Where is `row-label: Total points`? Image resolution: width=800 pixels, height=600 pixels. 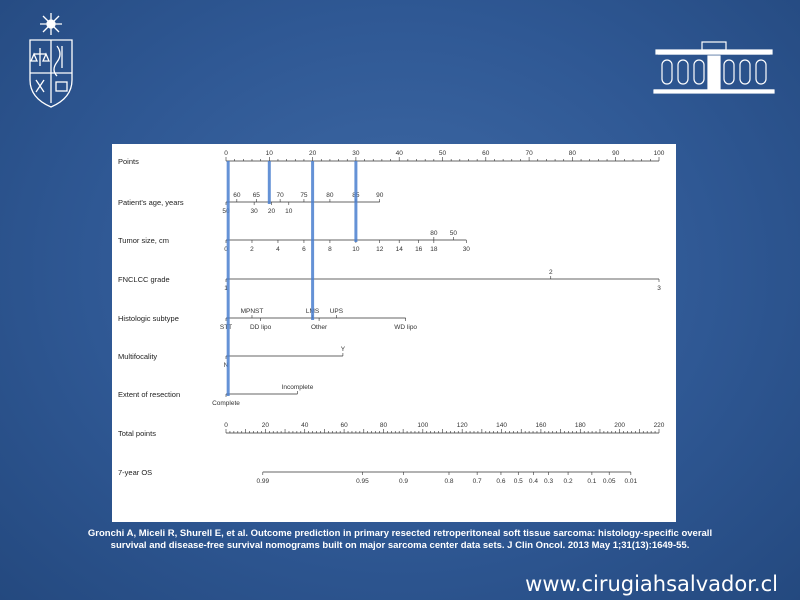 row-label: Total points is located at coordinates (137, 433).